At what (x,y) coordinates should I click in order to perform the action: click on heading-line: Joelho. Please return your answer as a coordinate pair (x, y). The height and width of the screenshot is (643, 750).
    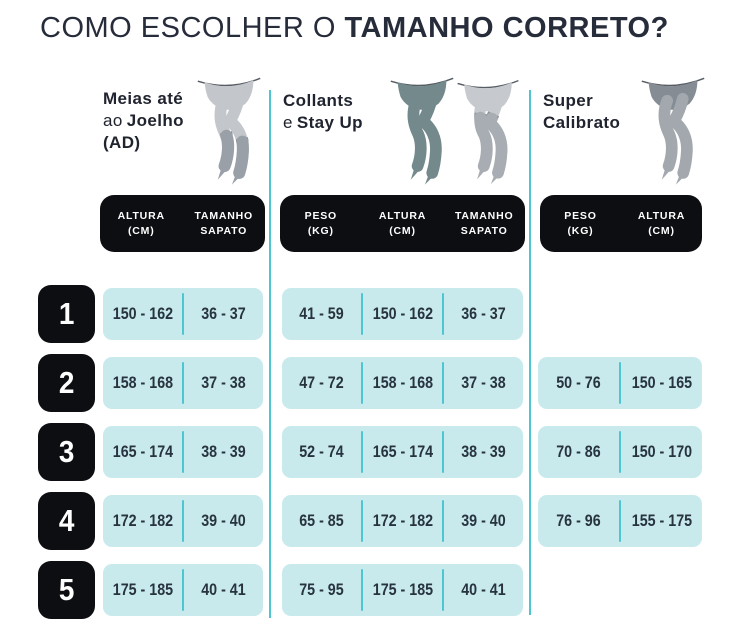
    Looking at the image, I should click on (155, 120).